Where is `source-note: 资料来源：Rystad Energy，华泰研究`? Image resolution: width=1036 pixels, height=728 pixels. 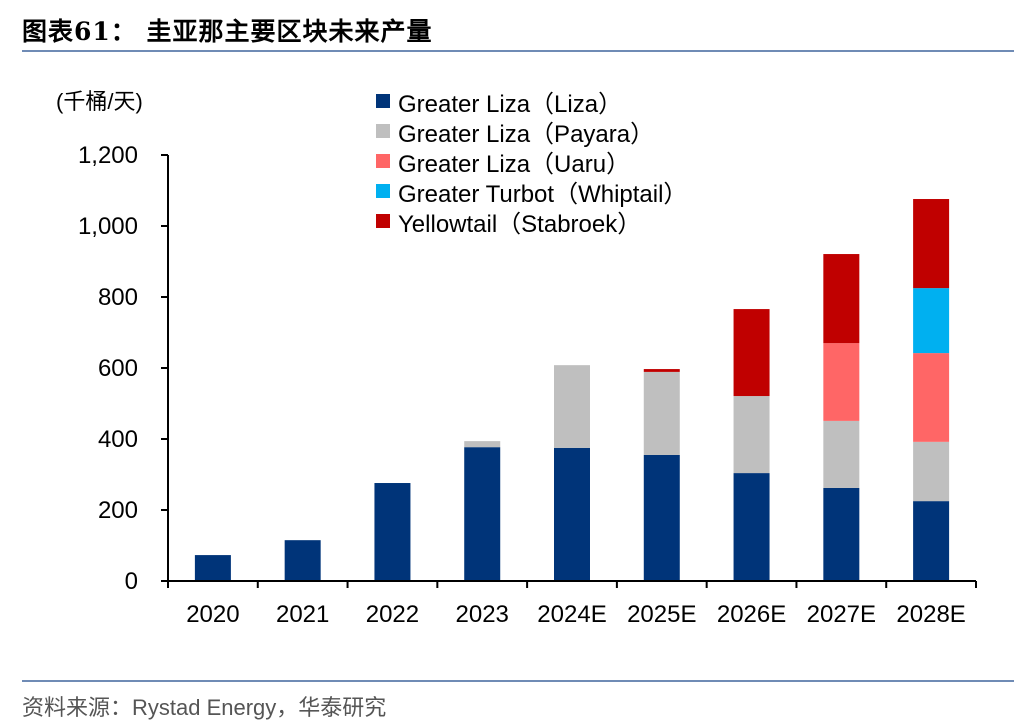 source-note: 资料来源：Rystad Energy，华泰研究 is located at coordinates (204, 707).